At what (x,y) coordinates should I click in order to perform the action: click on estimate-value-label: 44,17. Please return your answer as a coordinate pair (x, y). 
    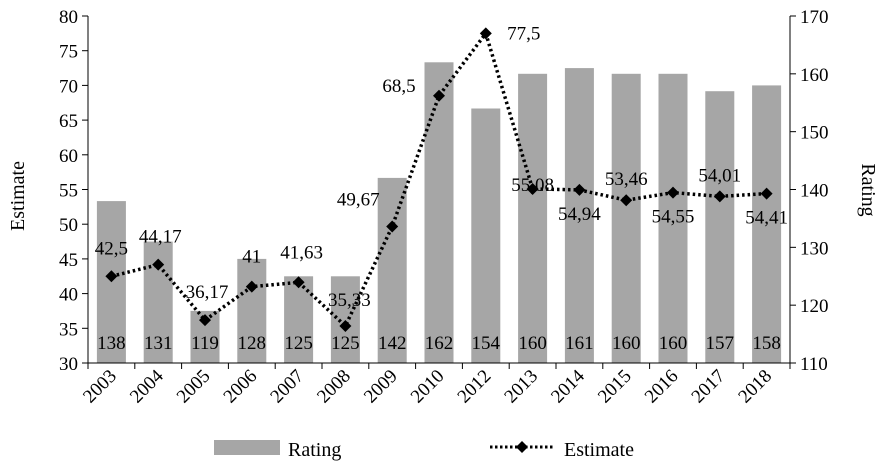
    Looking at the image, I should click on (160, 237).